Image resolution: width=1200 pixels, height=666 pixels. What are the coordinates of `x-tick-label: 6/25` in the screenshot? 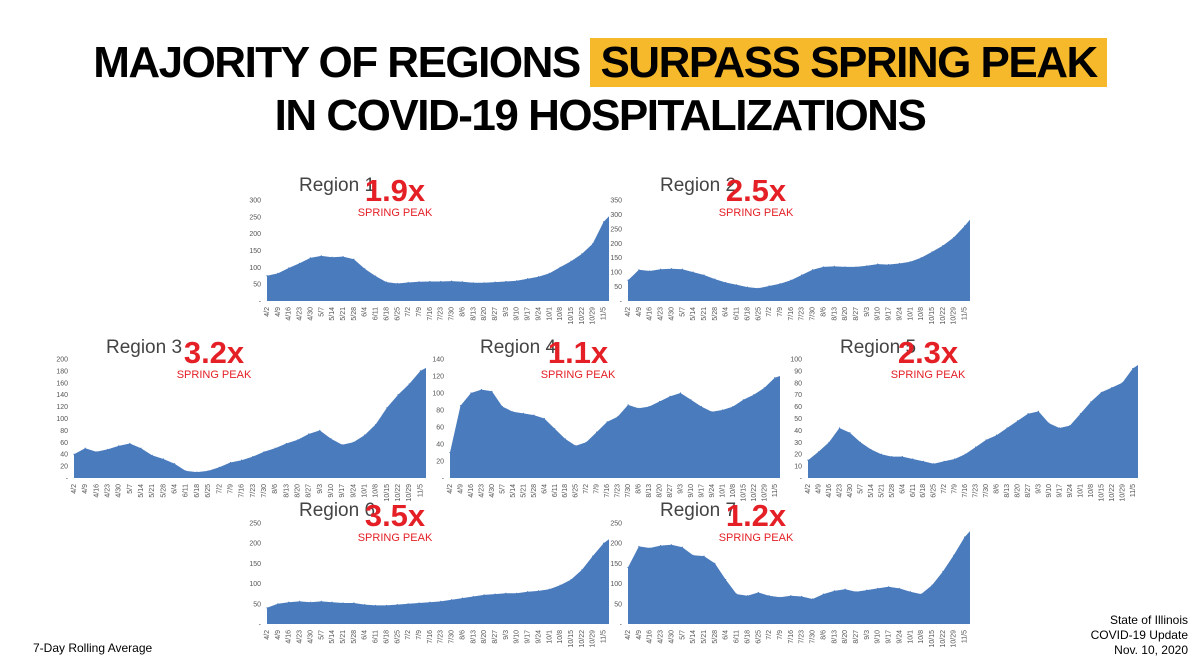 It's located at (208, 491).